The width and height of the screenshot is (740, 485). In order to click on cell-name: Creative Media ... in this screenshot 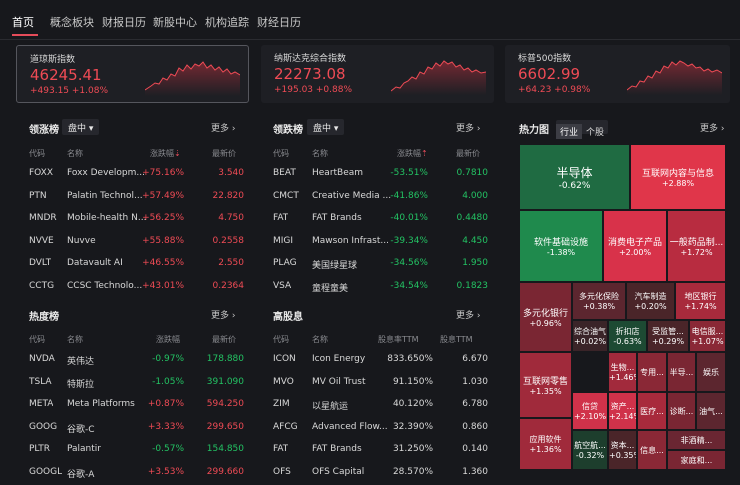, I will do `click(352, 195)`.